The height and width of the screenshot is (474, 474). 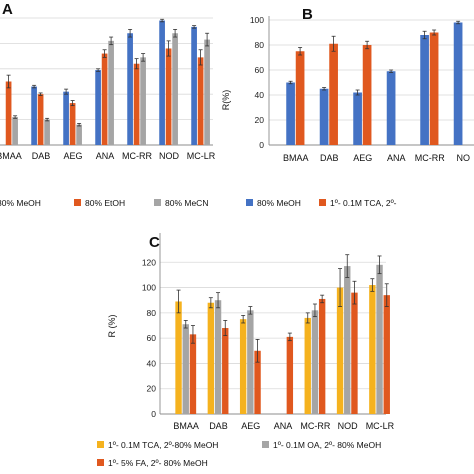 I want to click on y-axis-label: R (%), so click(x=112, y=326).